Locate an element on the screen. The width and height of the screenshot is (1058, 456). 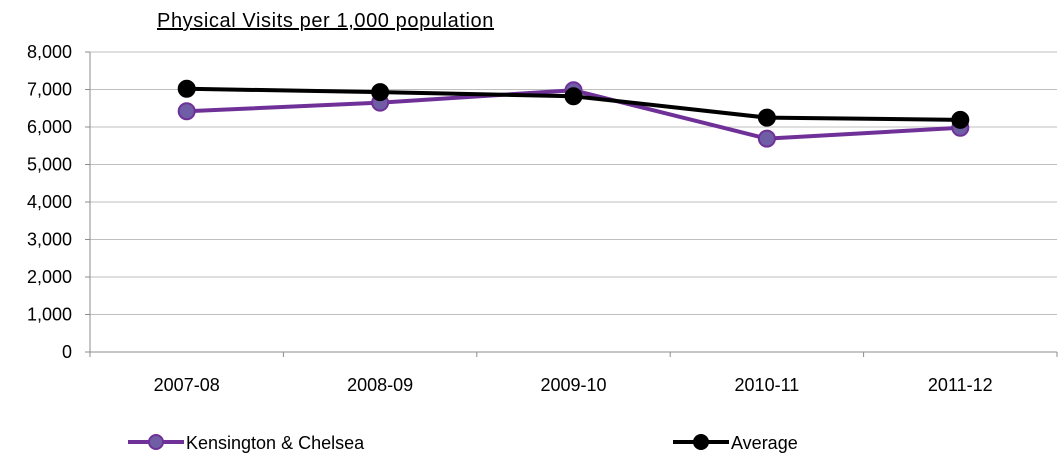
x-tick-label: 2009-10 is located at coordinates (573, 385).